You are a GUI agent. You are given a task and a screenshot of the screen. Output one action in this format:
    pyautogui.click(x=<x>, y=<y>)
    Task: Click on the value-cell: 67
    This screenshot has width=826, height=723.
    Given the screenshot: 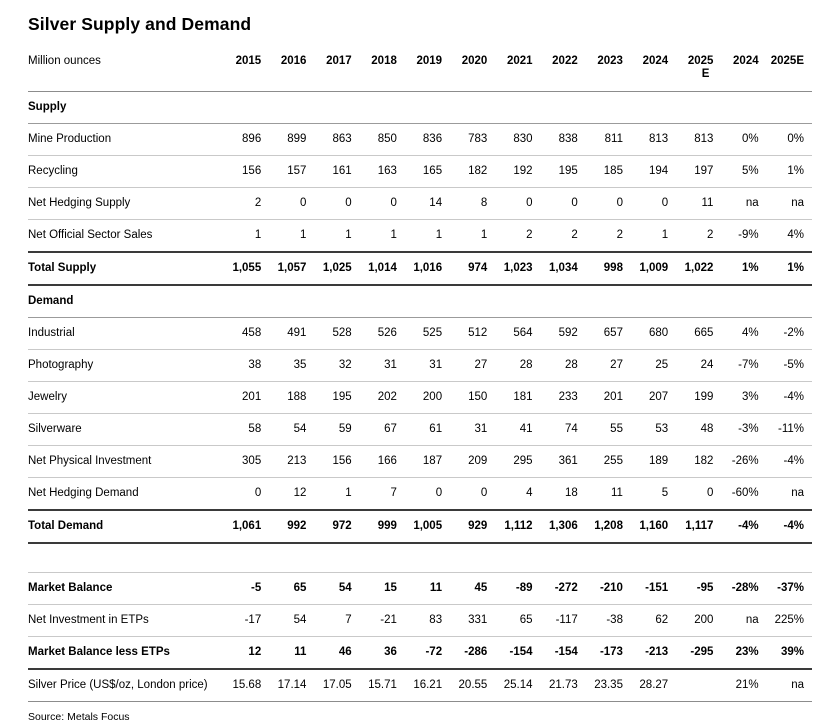 What is the action you would take?
    pyautogui.click(x=382, y=429)
    